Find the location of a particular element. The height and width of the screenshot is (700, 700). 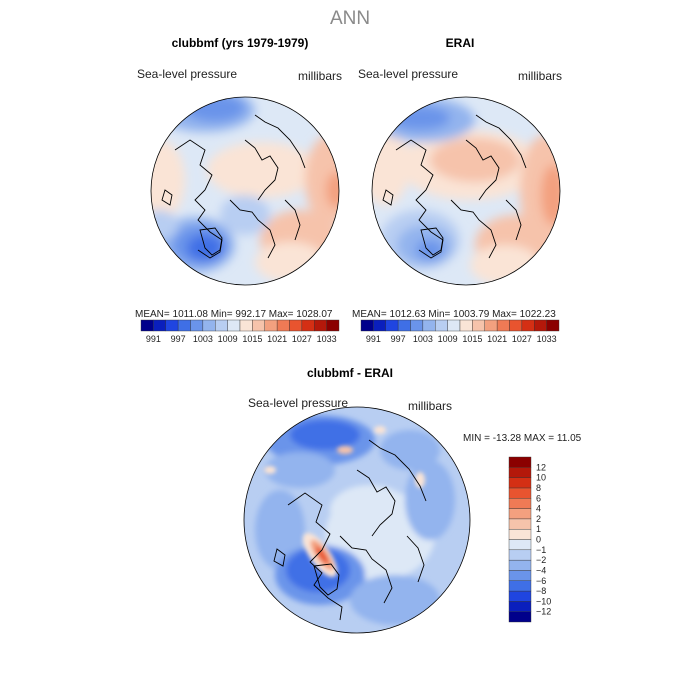

panel1-map is located at coordinates (245, 191).